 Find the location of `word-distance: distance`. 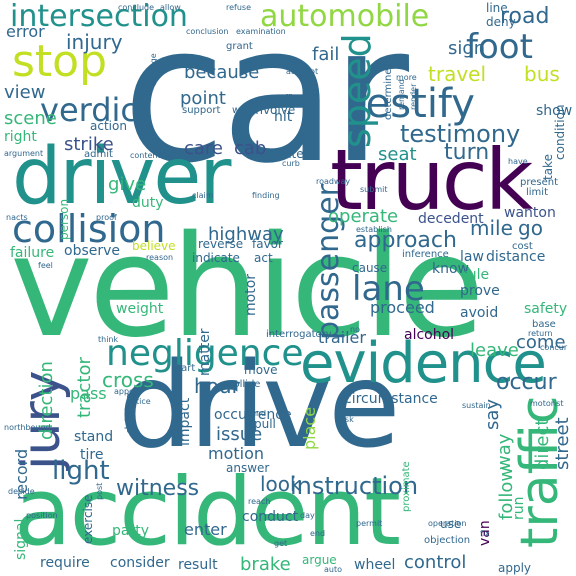

word-distance: distance is located at coordinates (516, 257).